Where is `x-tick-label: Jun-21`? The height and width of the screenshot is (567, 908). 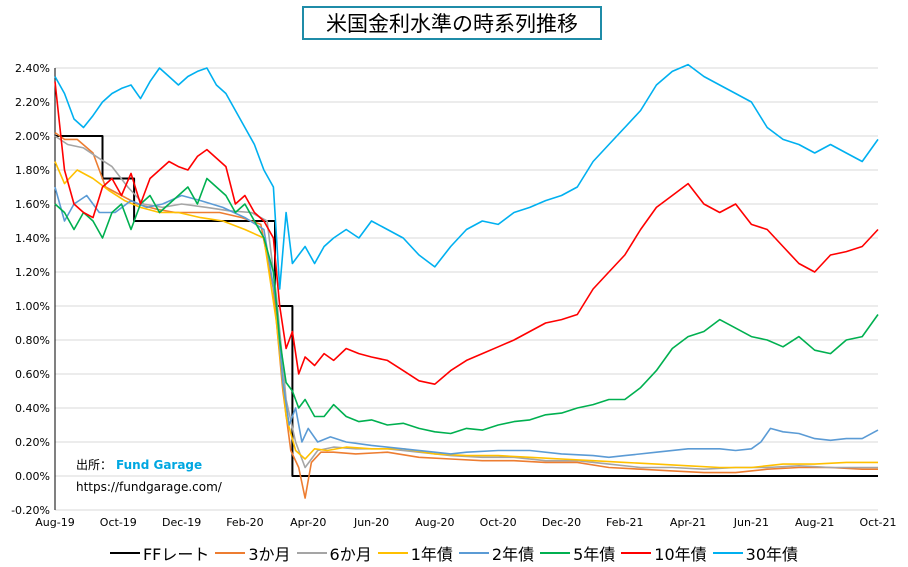
x-tick-label: Jun-21 is located at coordinates (751, 522).